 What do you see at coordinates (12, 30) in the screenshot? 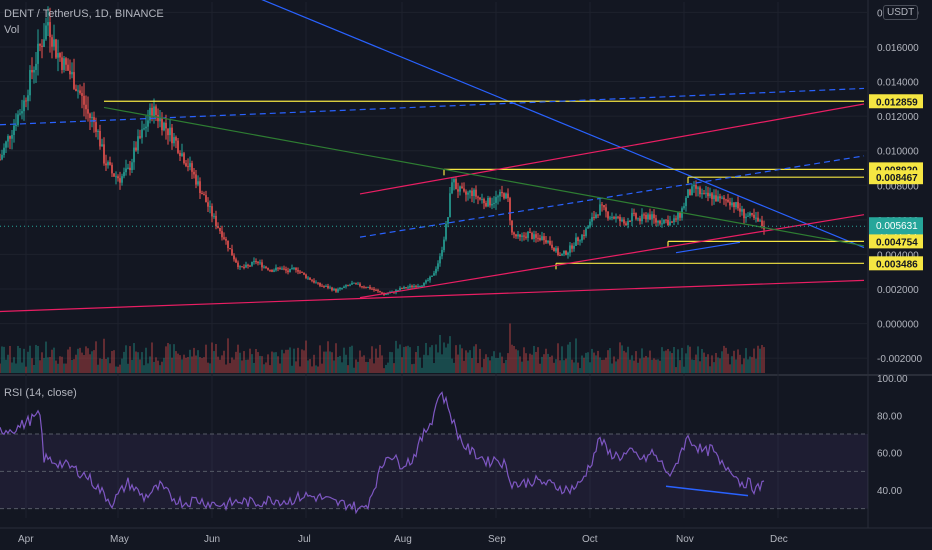
I see `volume-legend: Vol` at bounding box center [12, 30].